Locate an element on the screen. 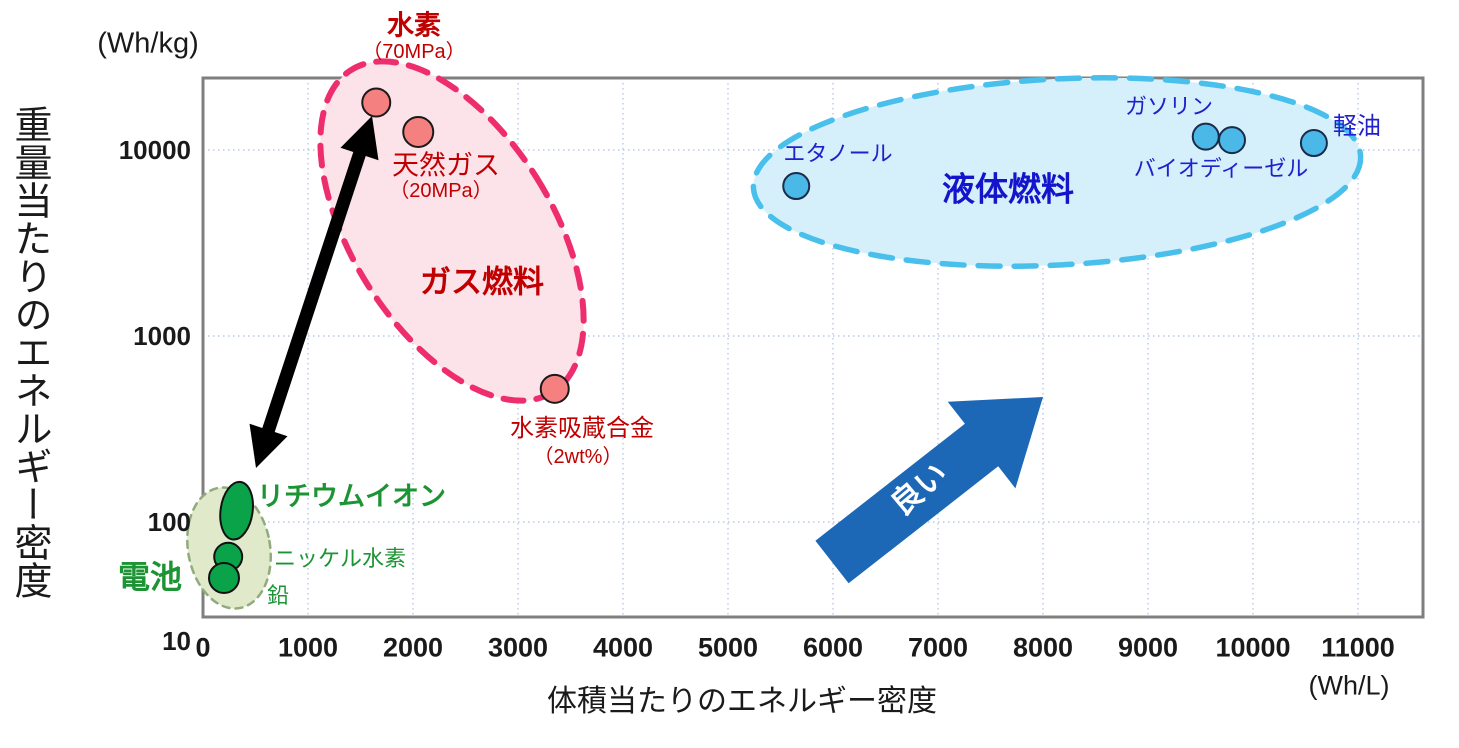 This screenshot has height=748, width=1459. point-biodiesel is located at coordinates (1232, 140).